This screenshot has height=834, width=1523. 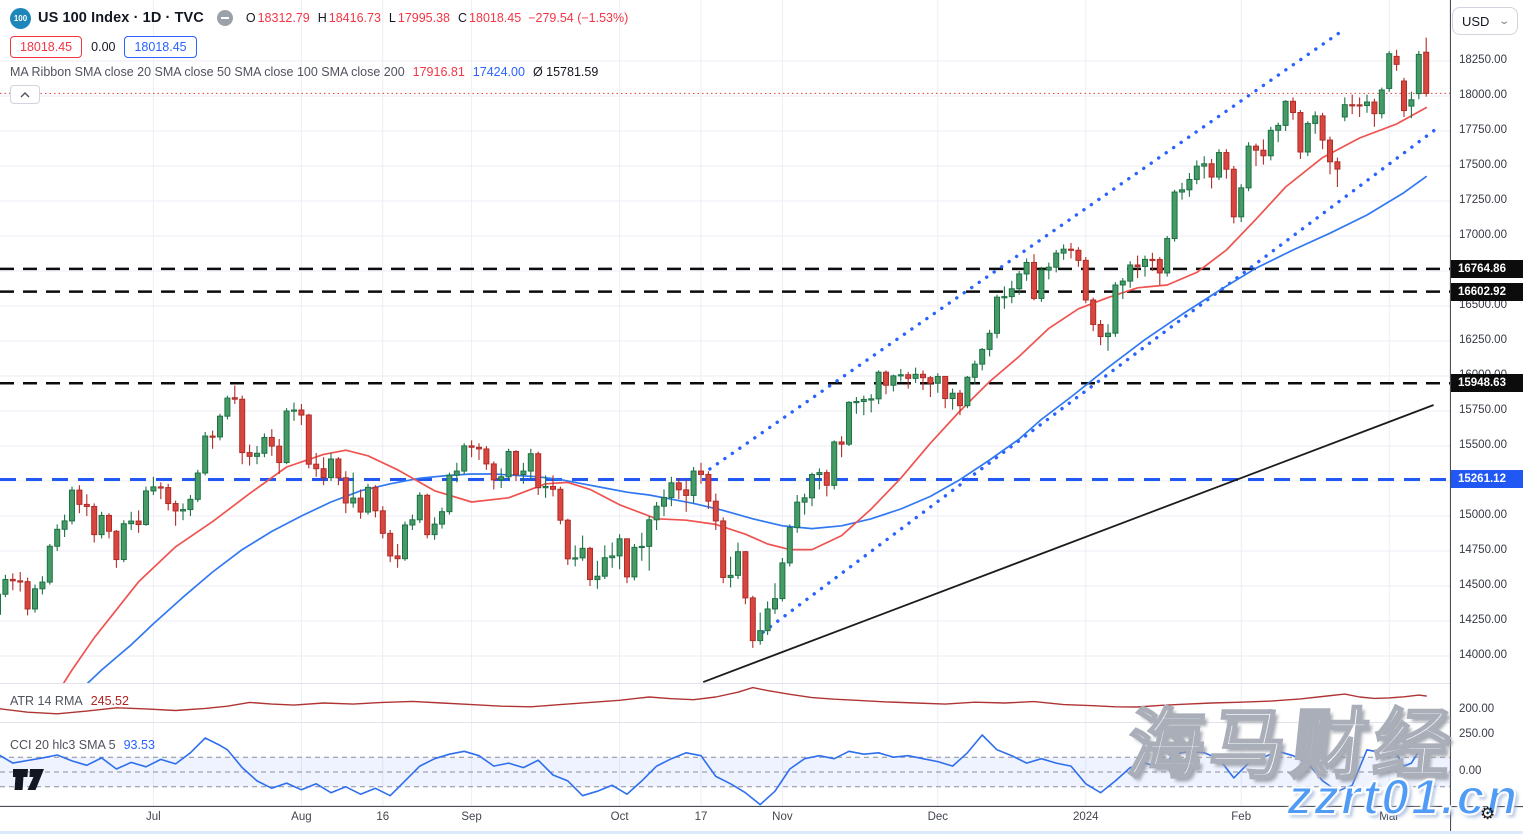 I want to click on time-tick-label: Dec, so click(x=938, y=817).